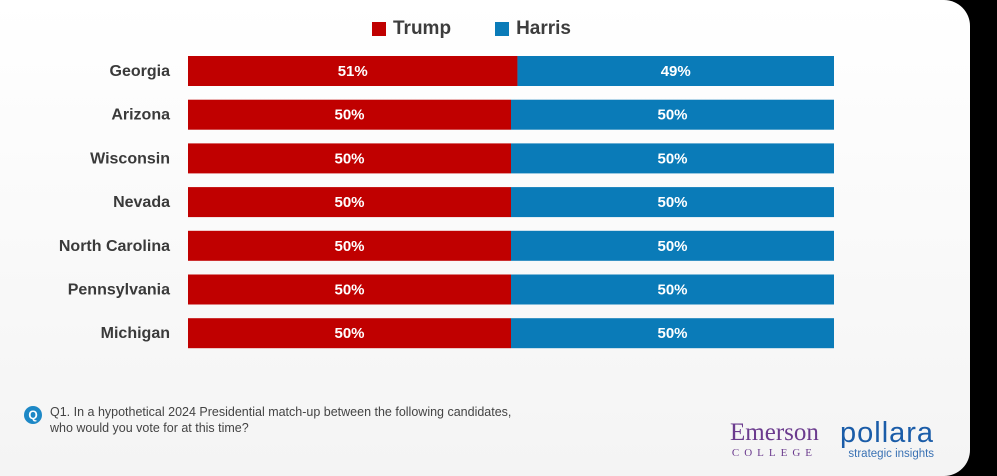 Image resolution: width=997 pixels, height=476 pixels. I want to click on value-label-trump-pennsylvania: 50%, so click(349, 290).